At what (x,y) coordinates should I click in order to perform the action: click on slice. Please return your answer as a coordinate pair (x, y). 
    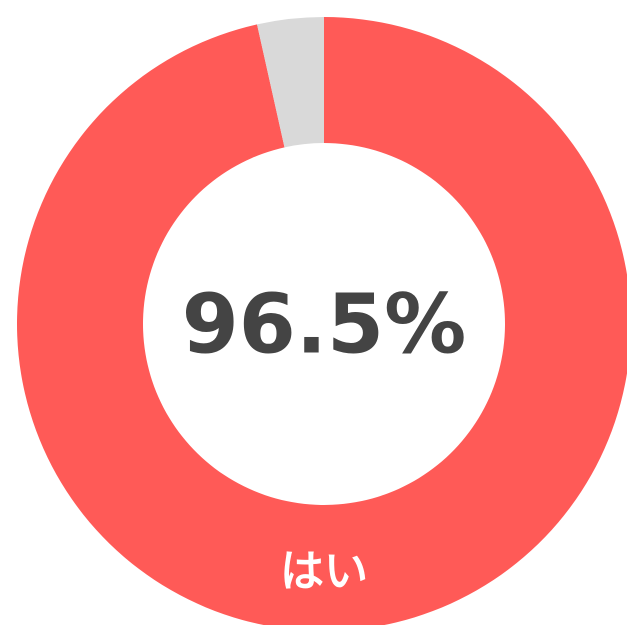
    Looking at the image, I should click on (290, 82).